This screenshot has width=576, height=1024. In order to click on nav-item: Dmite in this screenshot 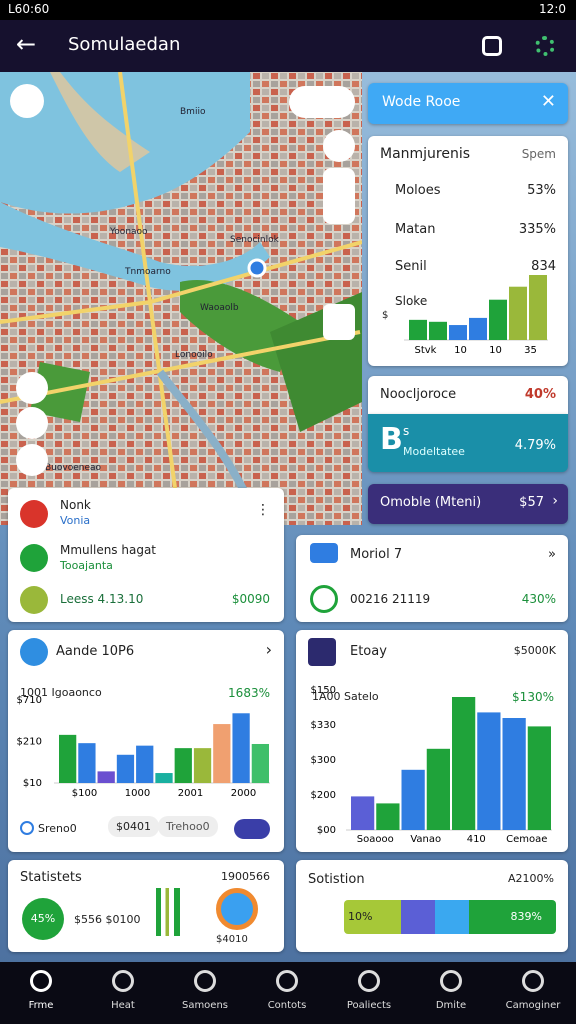, I will do `click(451, 988)`.